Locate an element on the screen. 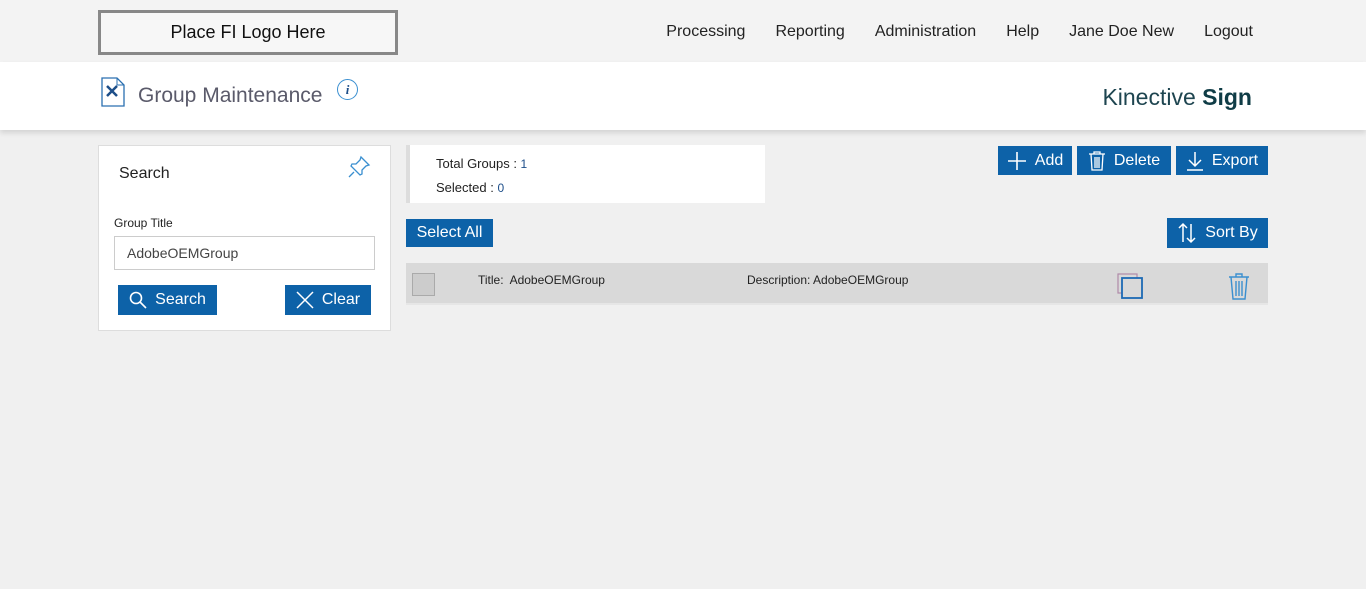  group-title-input is located at coordinates (244, 253).